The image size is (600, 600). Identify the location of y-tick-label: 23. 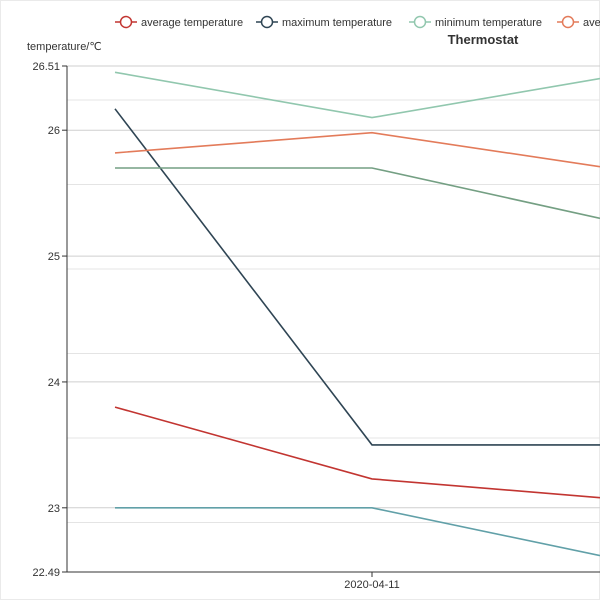
(54, 509).